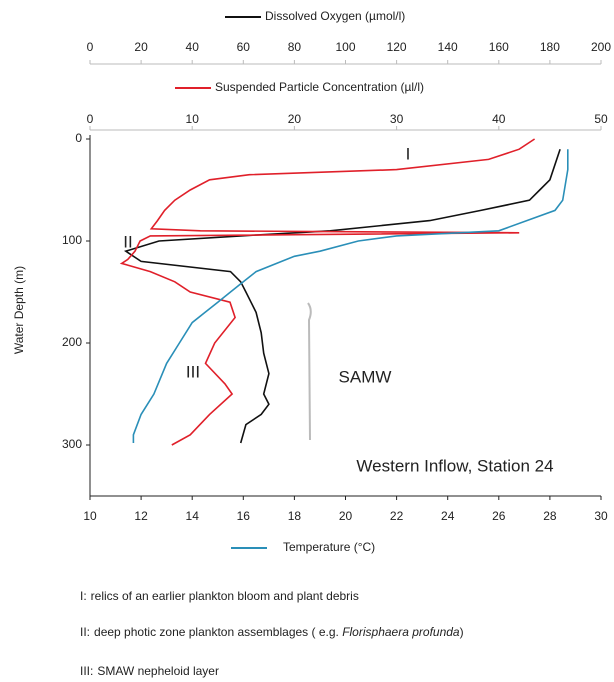  Describe the element at coordinates (19, 310) in the screenshot. I see `y-axis-label: Water Depth (m)` at that location.